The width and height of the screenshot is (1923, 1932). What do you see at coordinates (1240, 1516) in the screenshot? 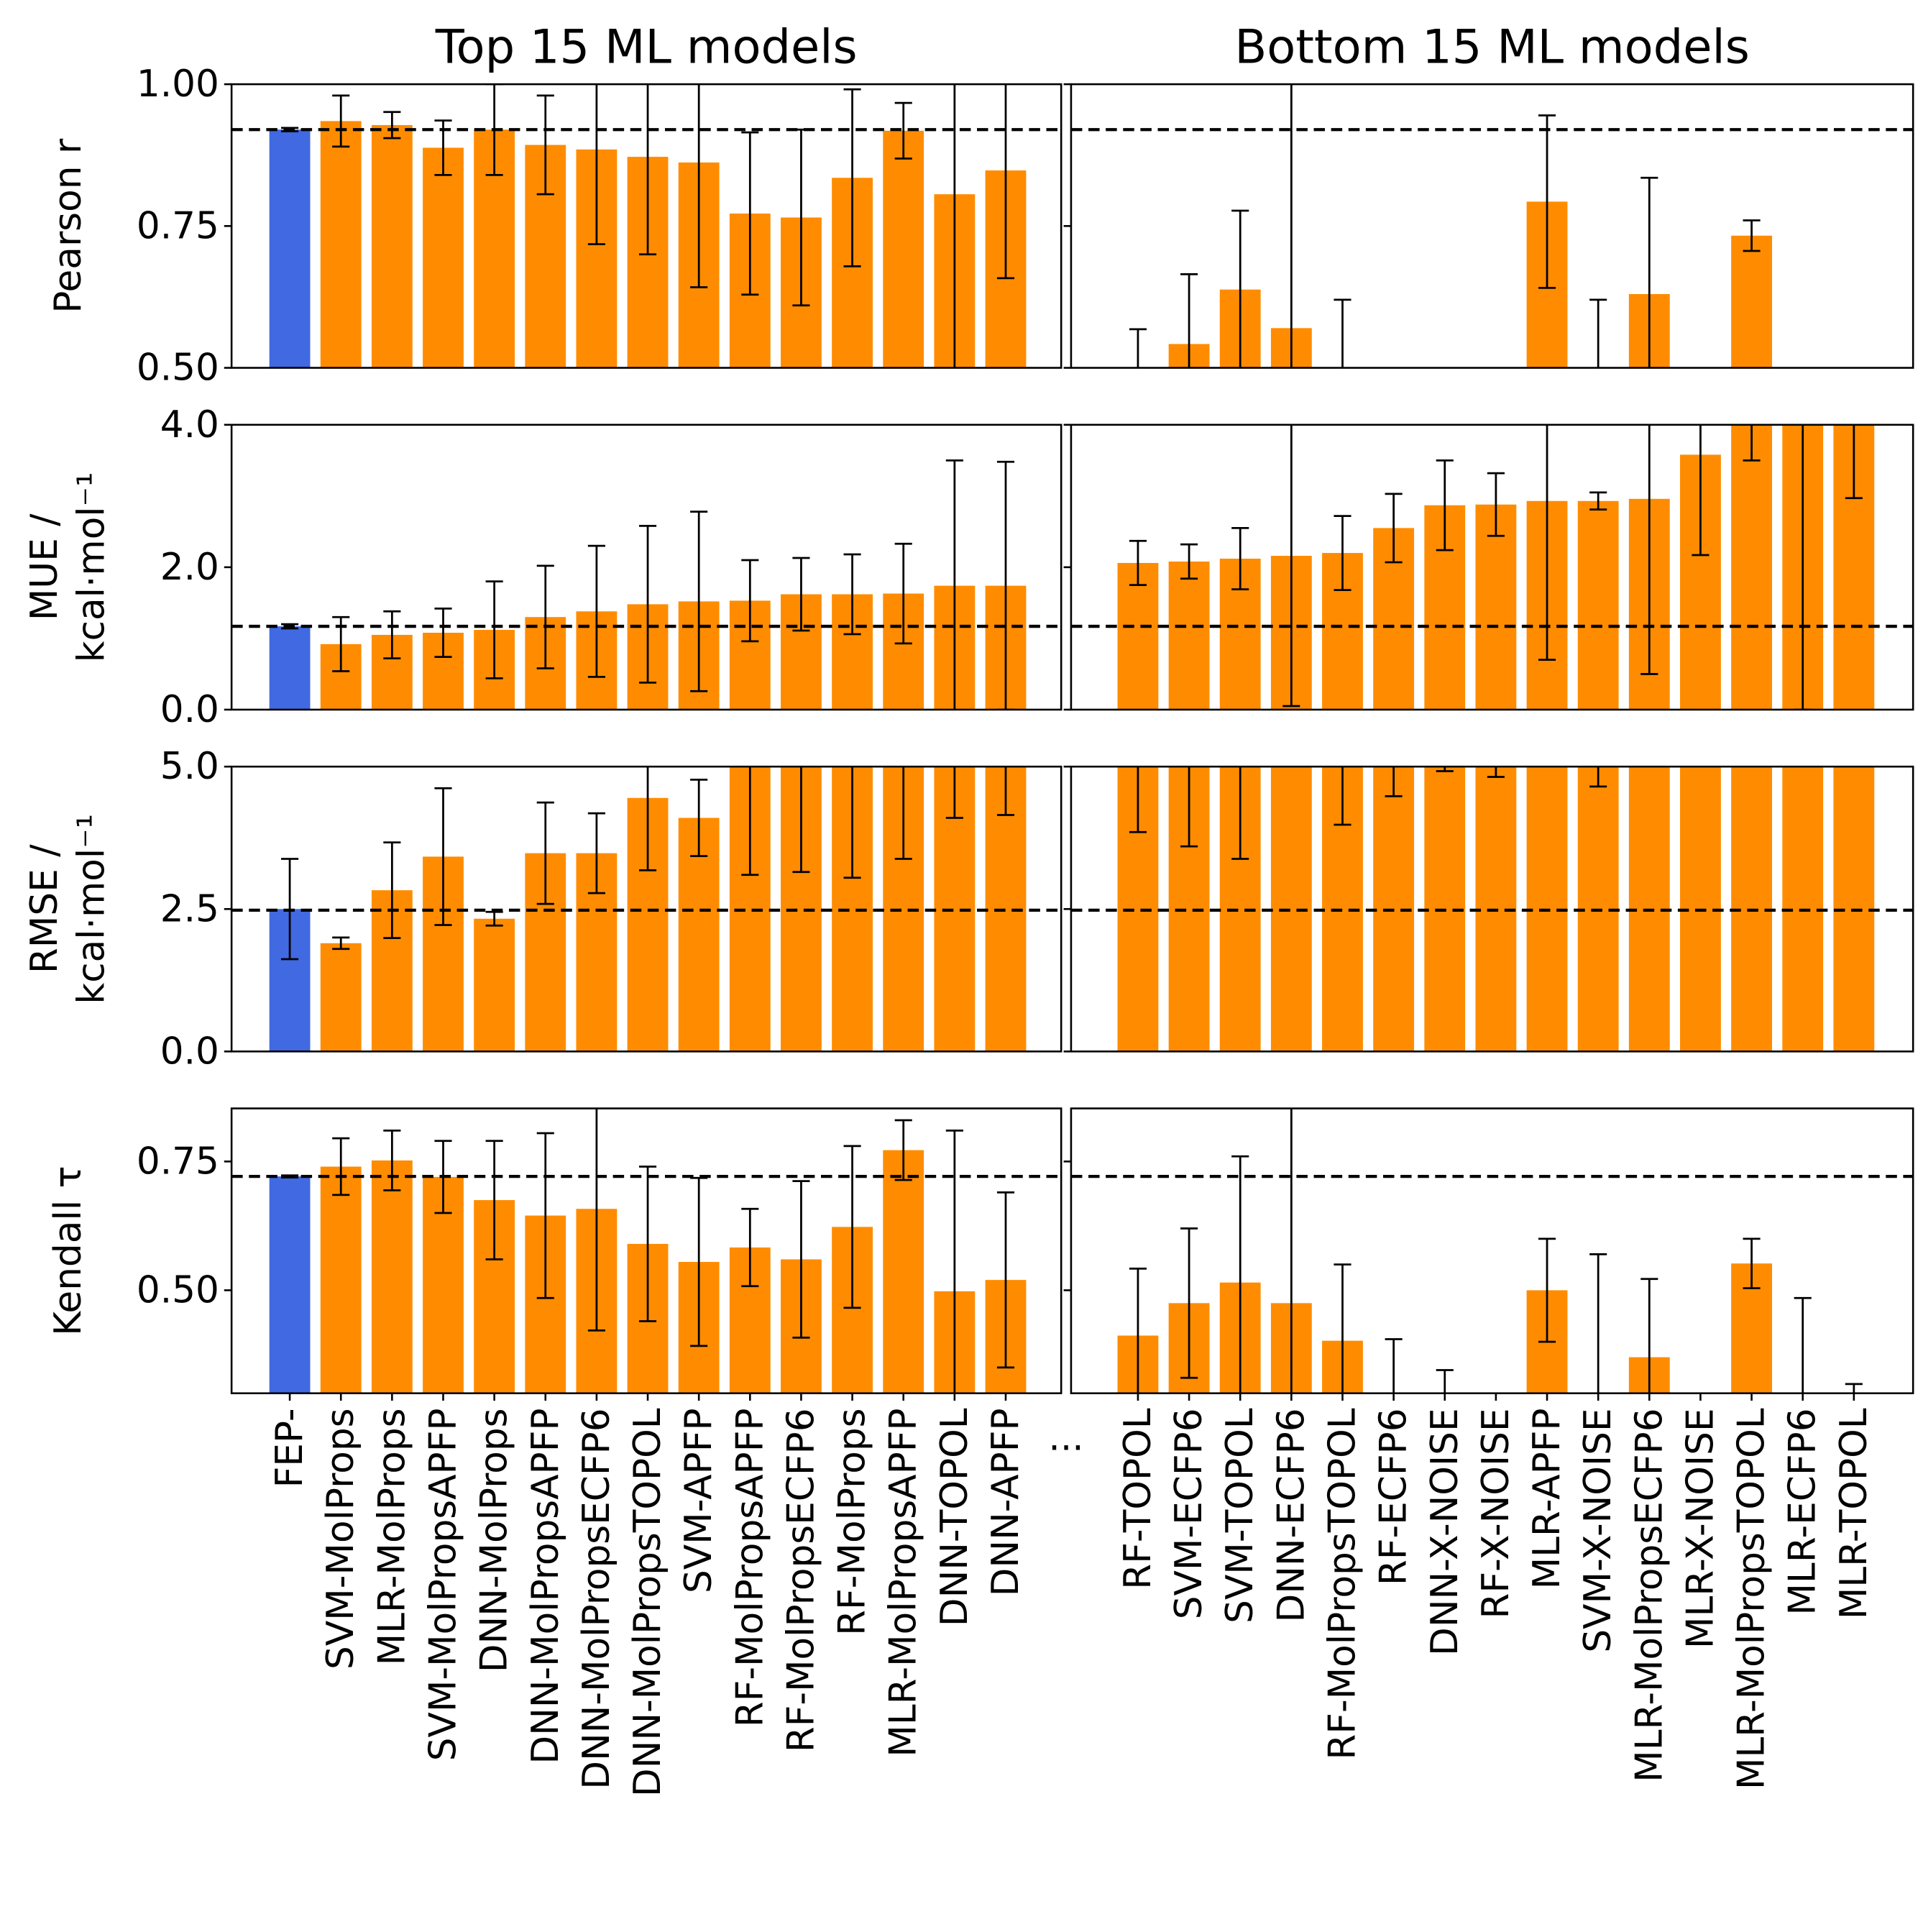
I see `x-tick-label: SVM-TOPOL` at bounding box center [1240, 1516].